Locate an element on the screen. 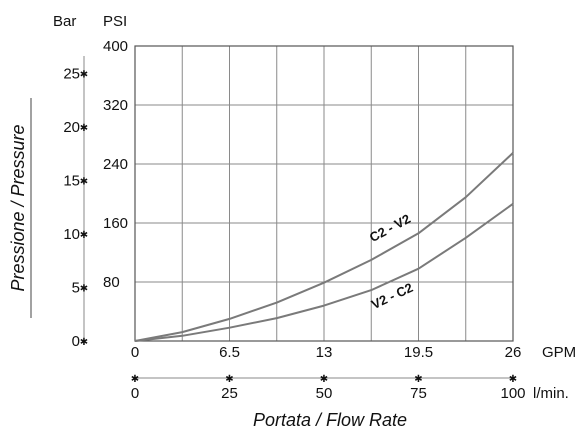 Image resolution: width=587 pixels, height=436 pixels. bar-unit-label: Bar is located at coordinates (64, 21).